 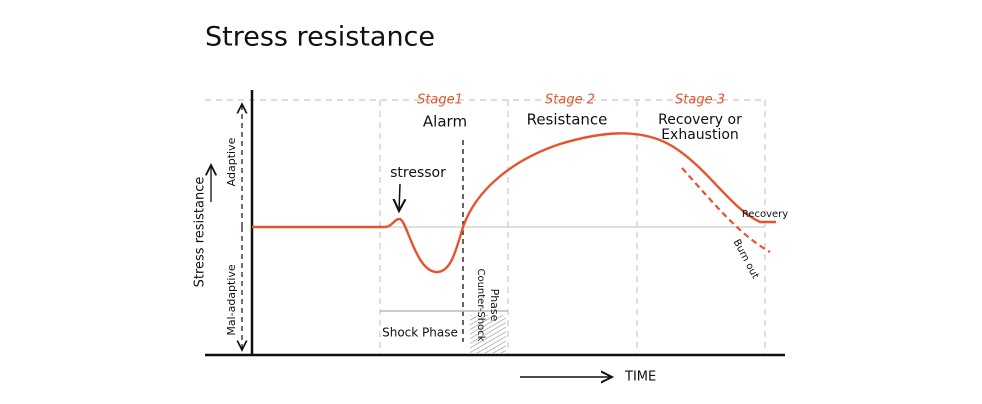 What do you see at coordinates (200, 232) in the screenshot?
I see `y-axis-label: Stress resistance` at bounding box center [200, 232].